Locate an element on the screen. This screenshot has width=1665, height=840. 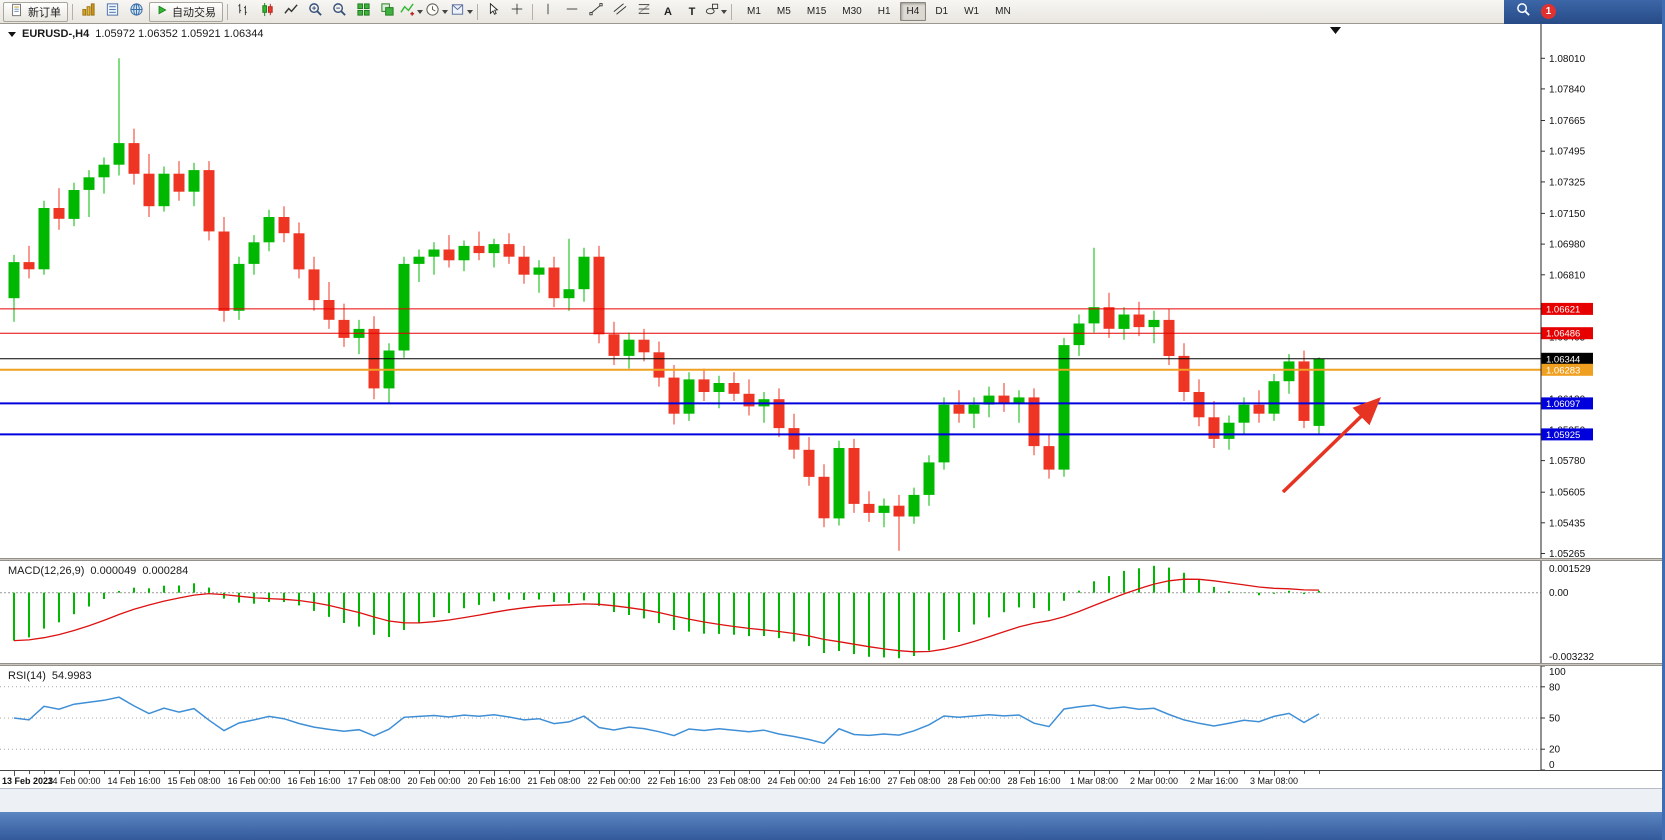
cursor-button is located at coordinates (493, 12).